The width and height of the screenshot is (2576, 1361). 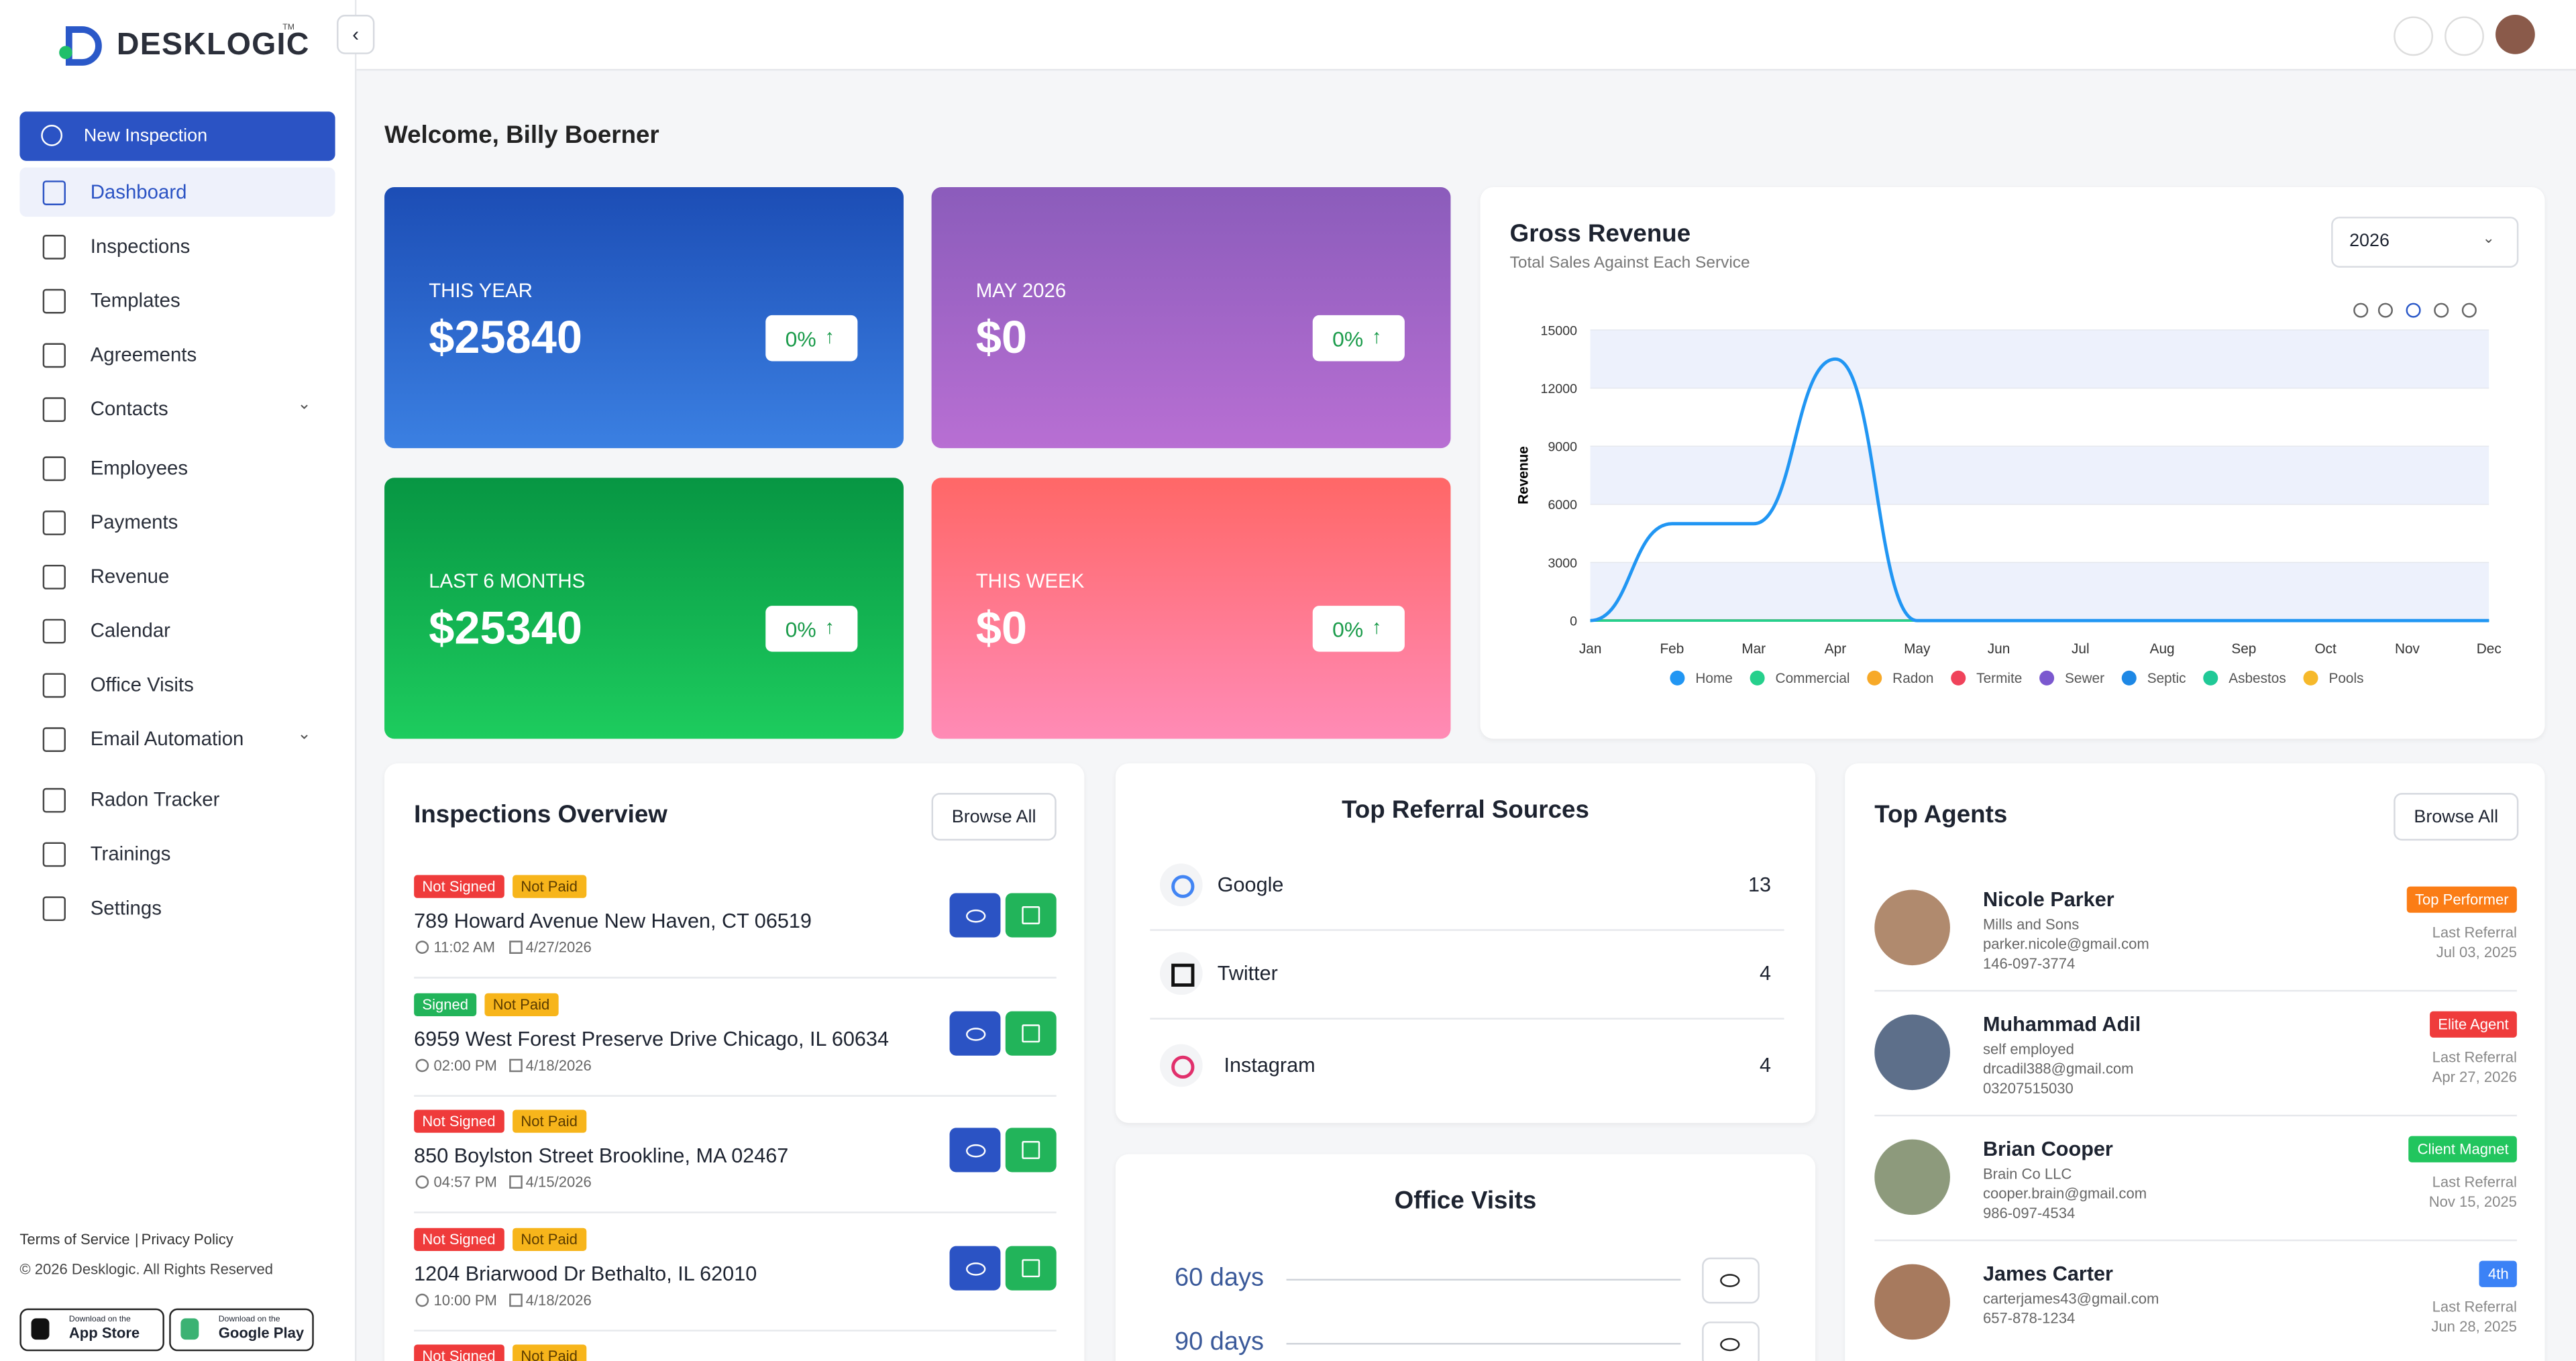 I want to click on y-tick-label: 0, so click(x=1573, y=621).